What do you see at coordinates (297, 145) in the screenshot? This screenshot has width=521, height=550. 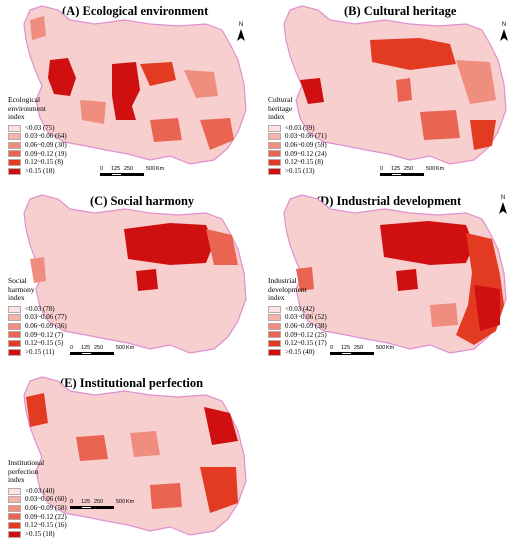 I see `legend-item: 0.06~0.09 (59)` at bounding box center [297, 145].